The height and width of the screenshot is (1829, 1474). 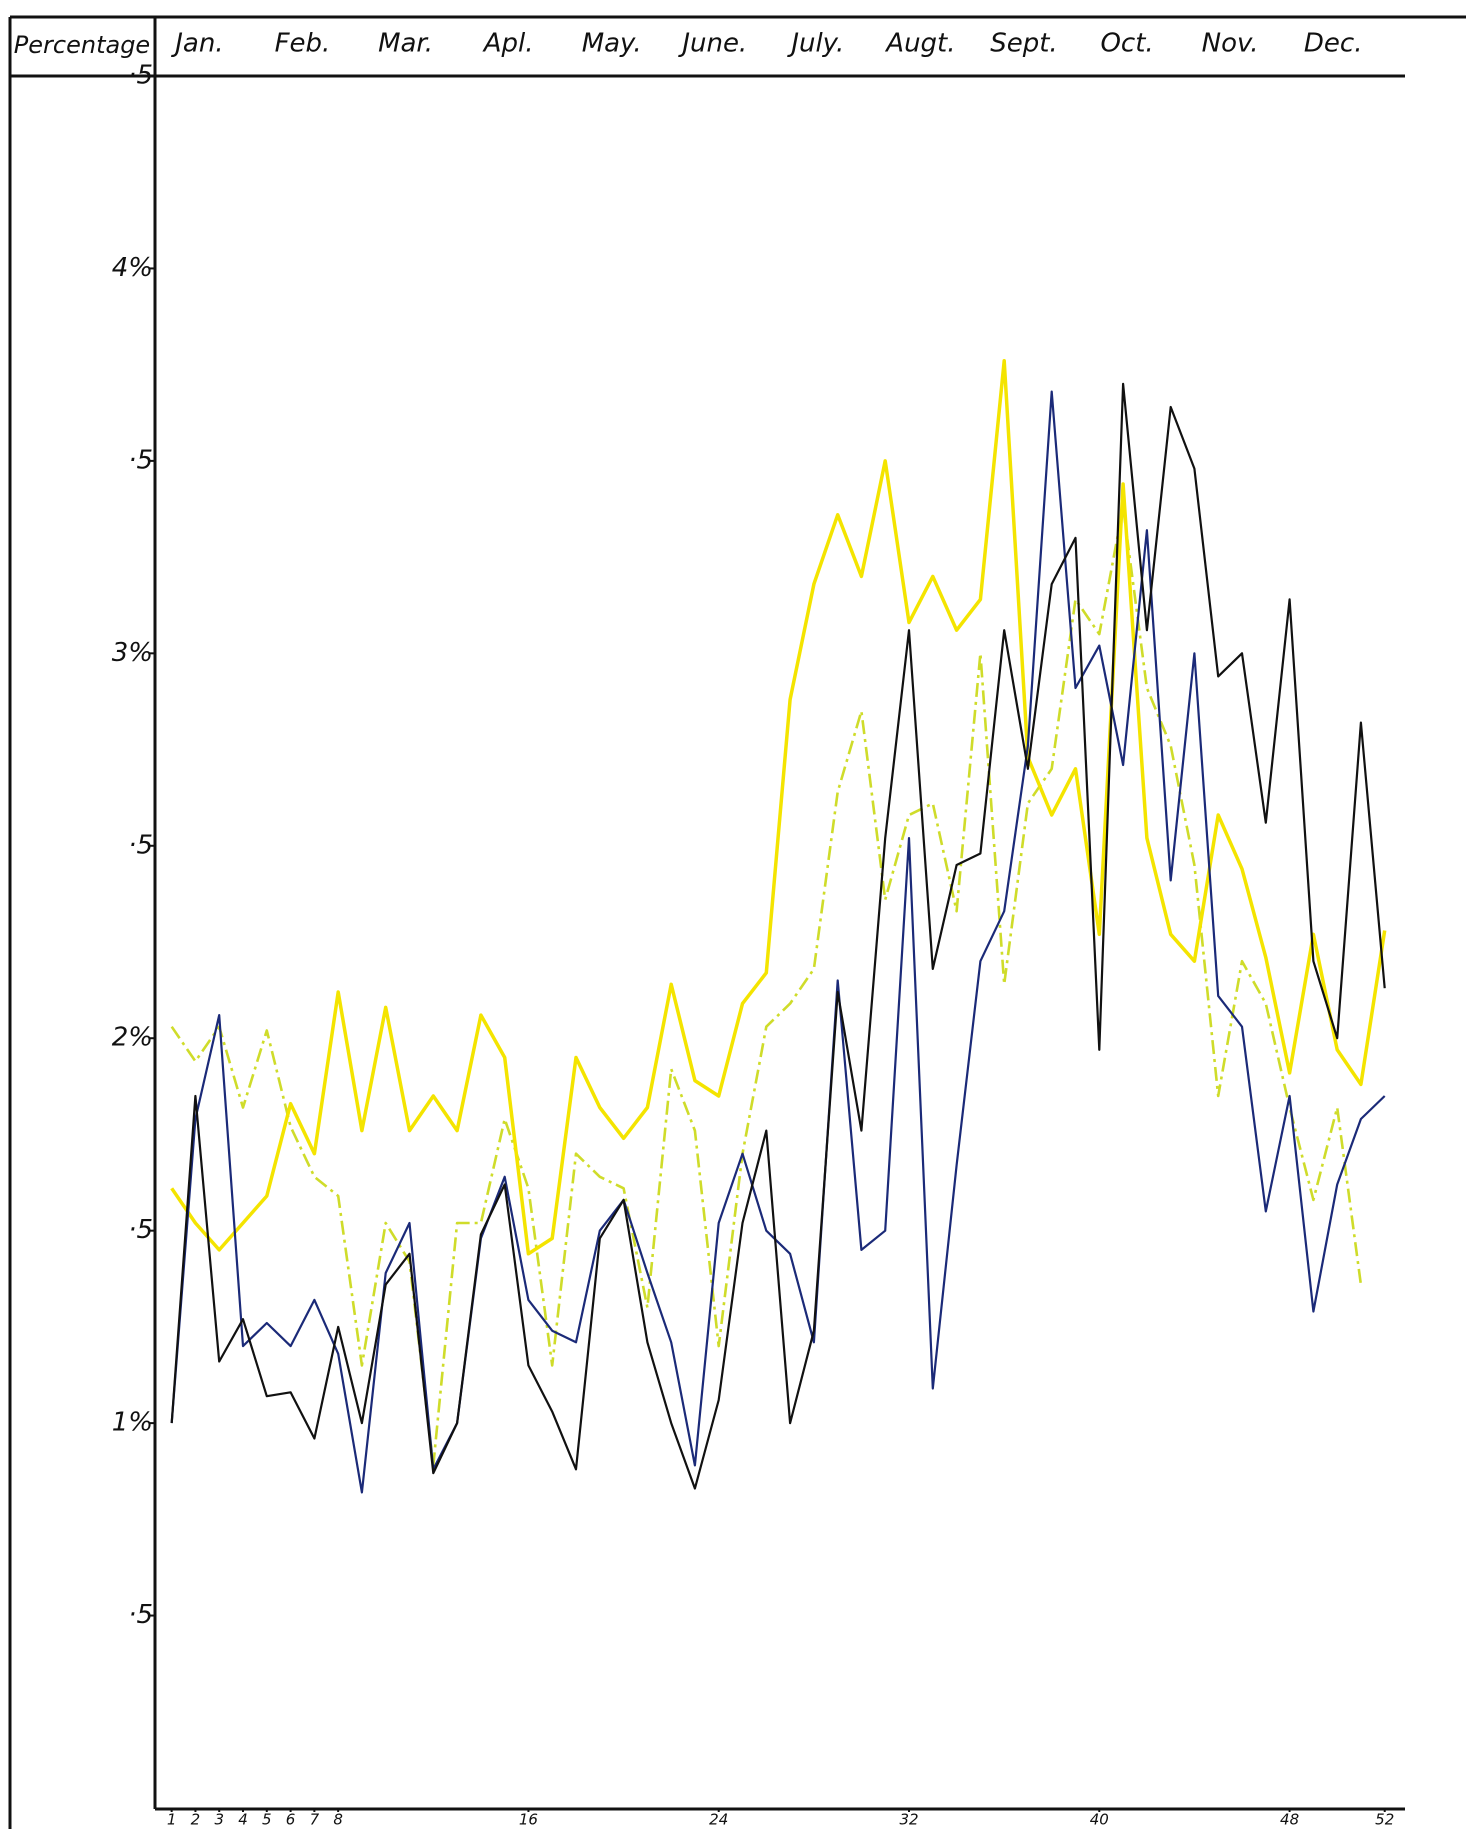 I want to click on month-label: Feb., so click(x=303, y=44).